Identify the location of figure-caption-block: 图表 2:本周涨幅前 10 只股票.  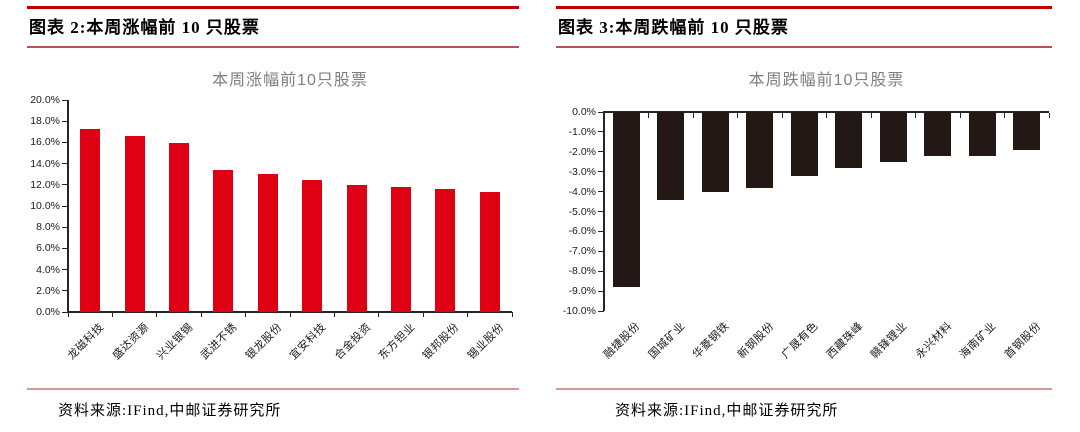
(273, 27).